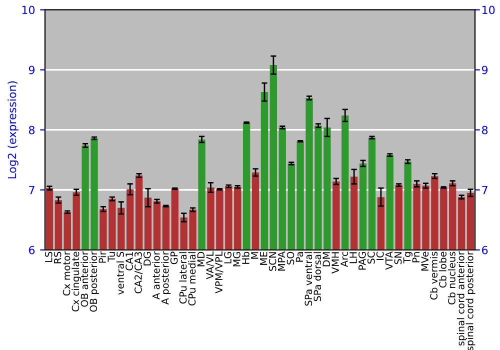 This screenshot has height=350, width=500. I want to click on x-tick-label: CA2/CA3, so click(138, 273).